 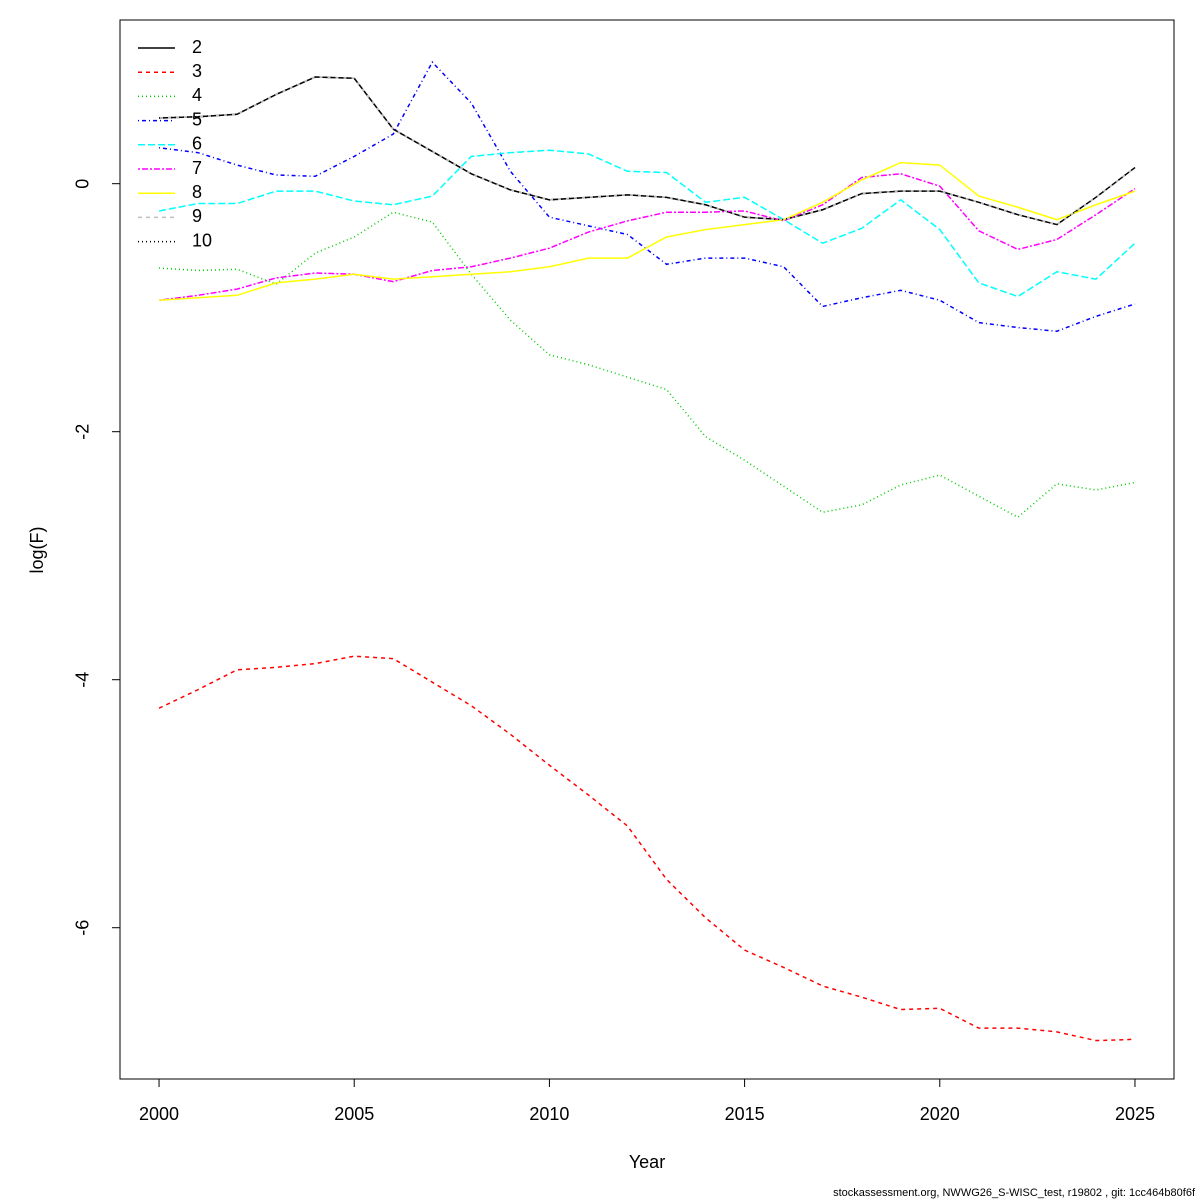 I want to click on legend-label: 8, so click(x=197, y=192).